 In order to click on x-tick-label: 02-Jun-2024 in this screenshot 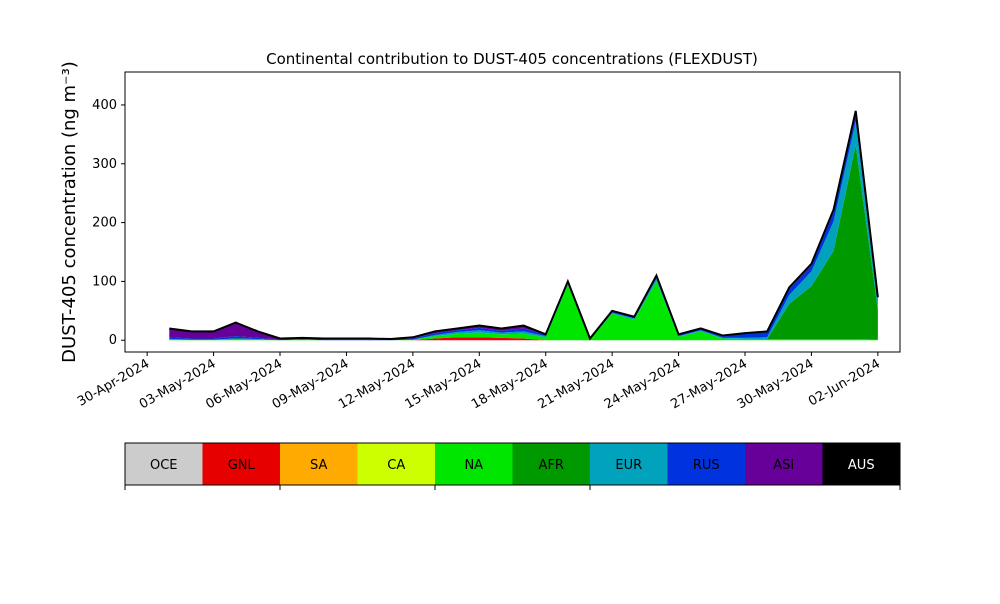, I will do `click(844, 382)`.